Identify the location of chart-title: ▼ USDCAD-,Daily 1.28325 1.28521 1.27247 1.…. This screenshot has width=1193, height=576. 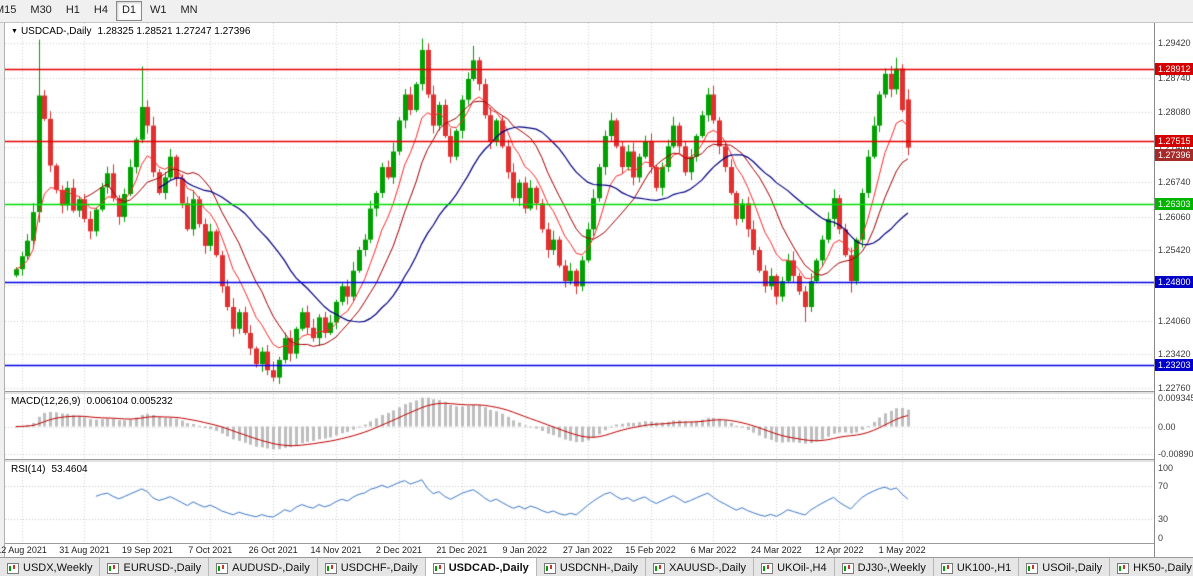
(130, 31).